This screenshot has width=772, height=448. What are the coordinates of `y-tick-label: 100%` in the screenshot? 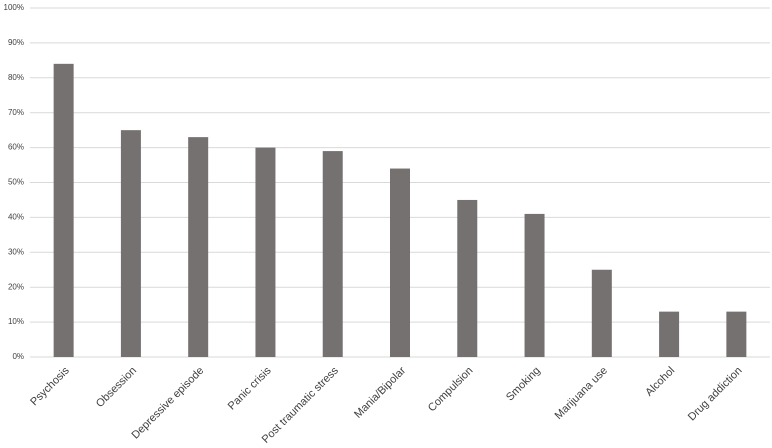 It's located at (14, 7).